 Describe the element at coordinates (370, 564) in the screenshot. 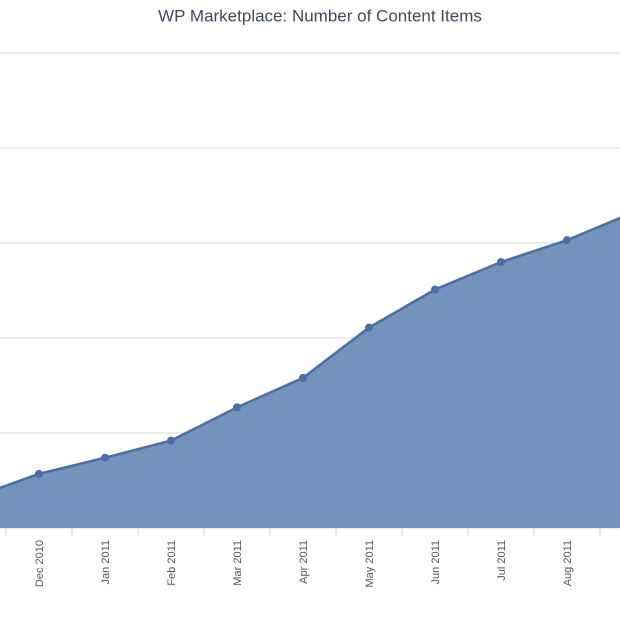

I see `x-tick-label: May 2011` at that location.